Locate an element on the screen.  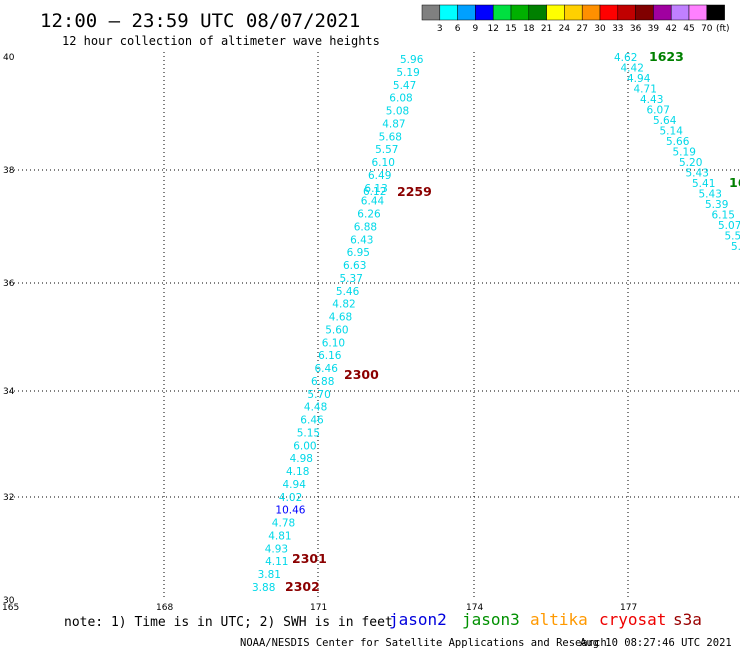
wave-height-label: 5.47 is located at coordinates (404, 86).